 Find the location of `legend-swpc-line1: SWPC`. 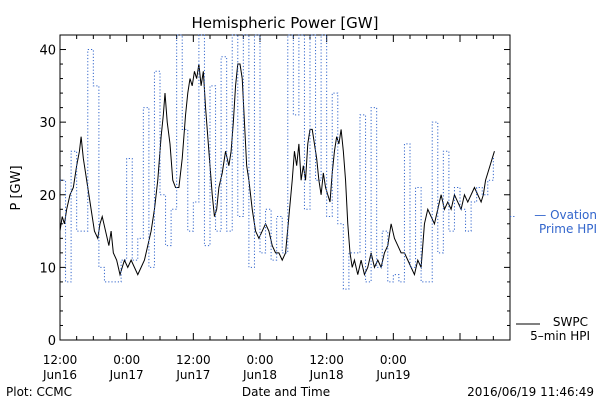

legend-swpc-line1: SWPC is located at coordinates (570, 322).